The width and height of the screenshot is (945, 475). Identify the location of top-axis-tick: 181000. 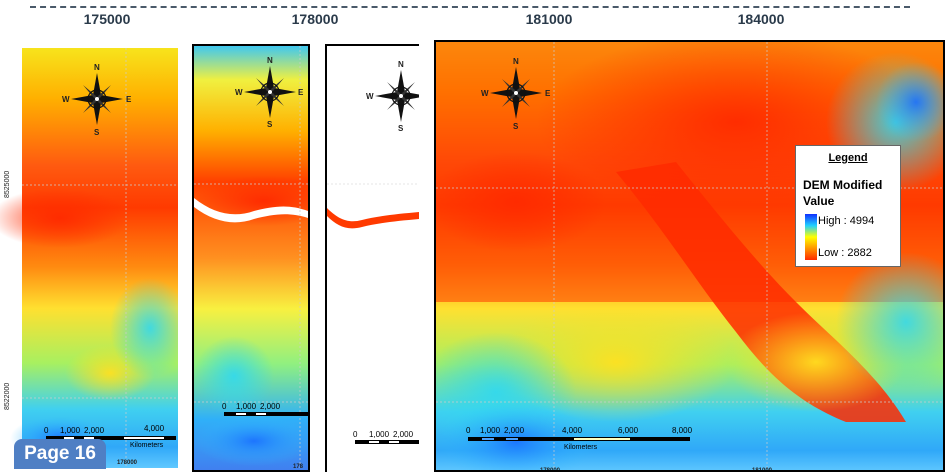
(549, 19).